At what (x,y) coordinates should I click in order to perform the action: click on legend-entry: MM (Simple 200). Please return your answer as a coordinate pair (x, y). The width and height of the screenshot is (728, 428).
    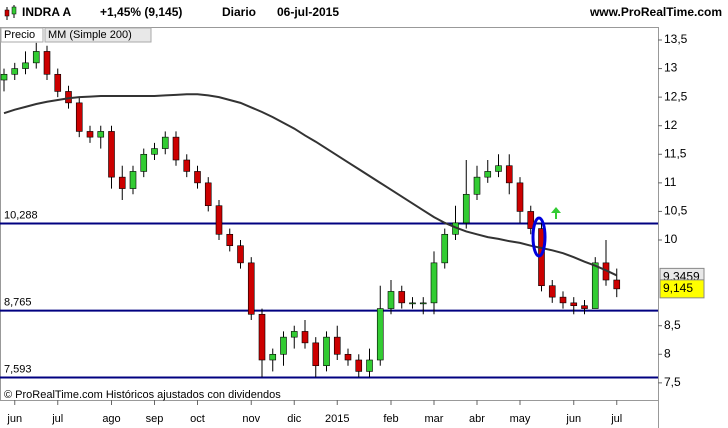
    Looking at the image, I should click on (90, 35).